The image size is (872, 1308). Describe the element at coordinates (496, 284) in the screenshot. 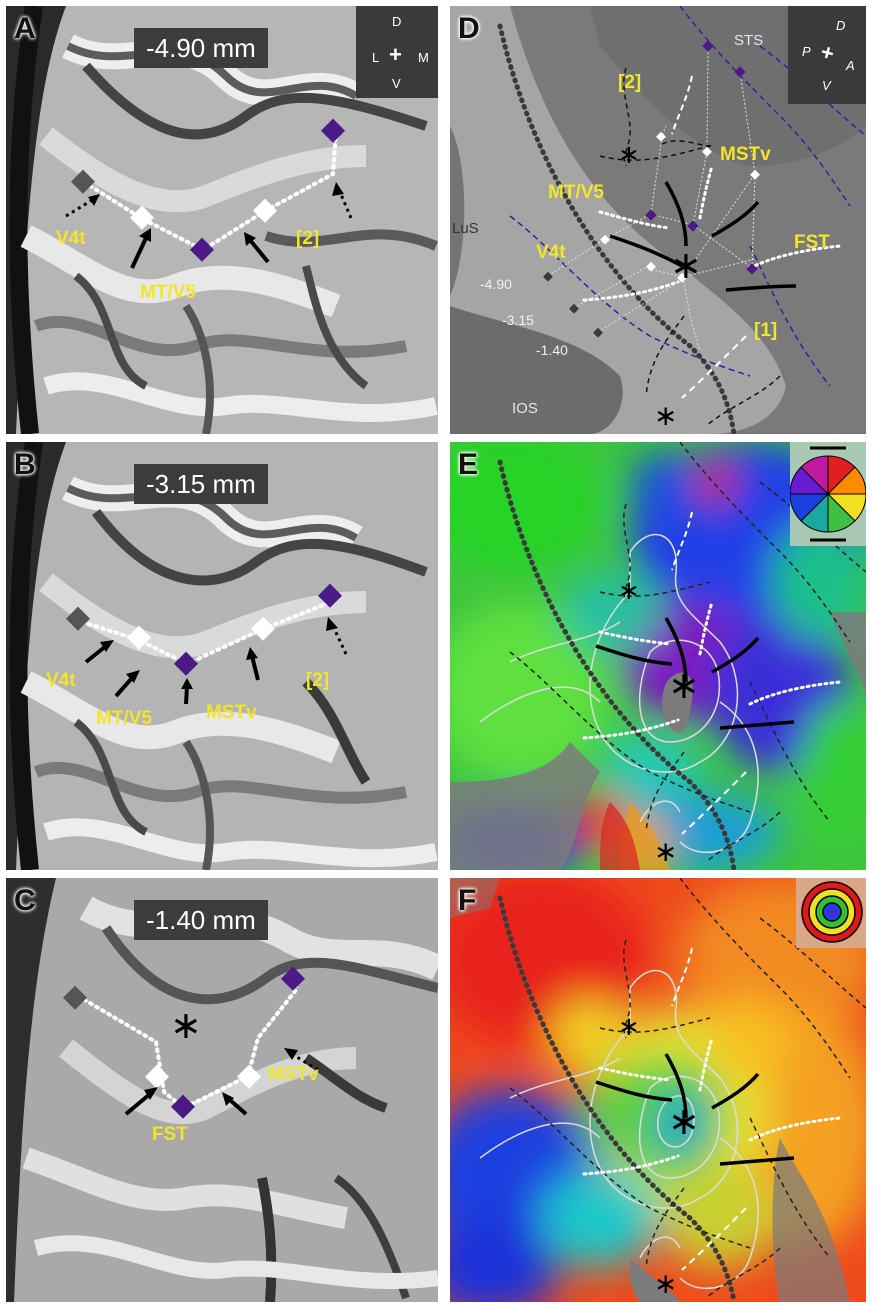

I see `slice-level-1: -4.90` at that location.